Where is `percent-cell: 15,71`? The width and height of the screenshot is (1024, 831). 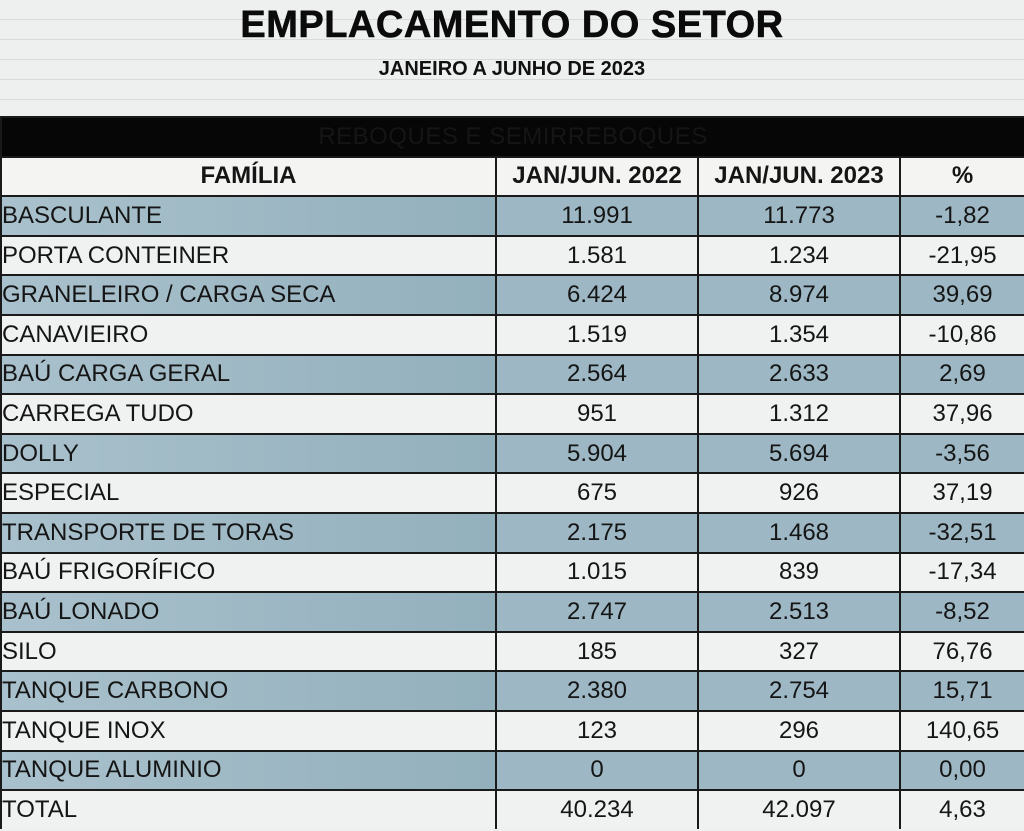 percent-cell: 15,71 is located at coordinates (961, 691).